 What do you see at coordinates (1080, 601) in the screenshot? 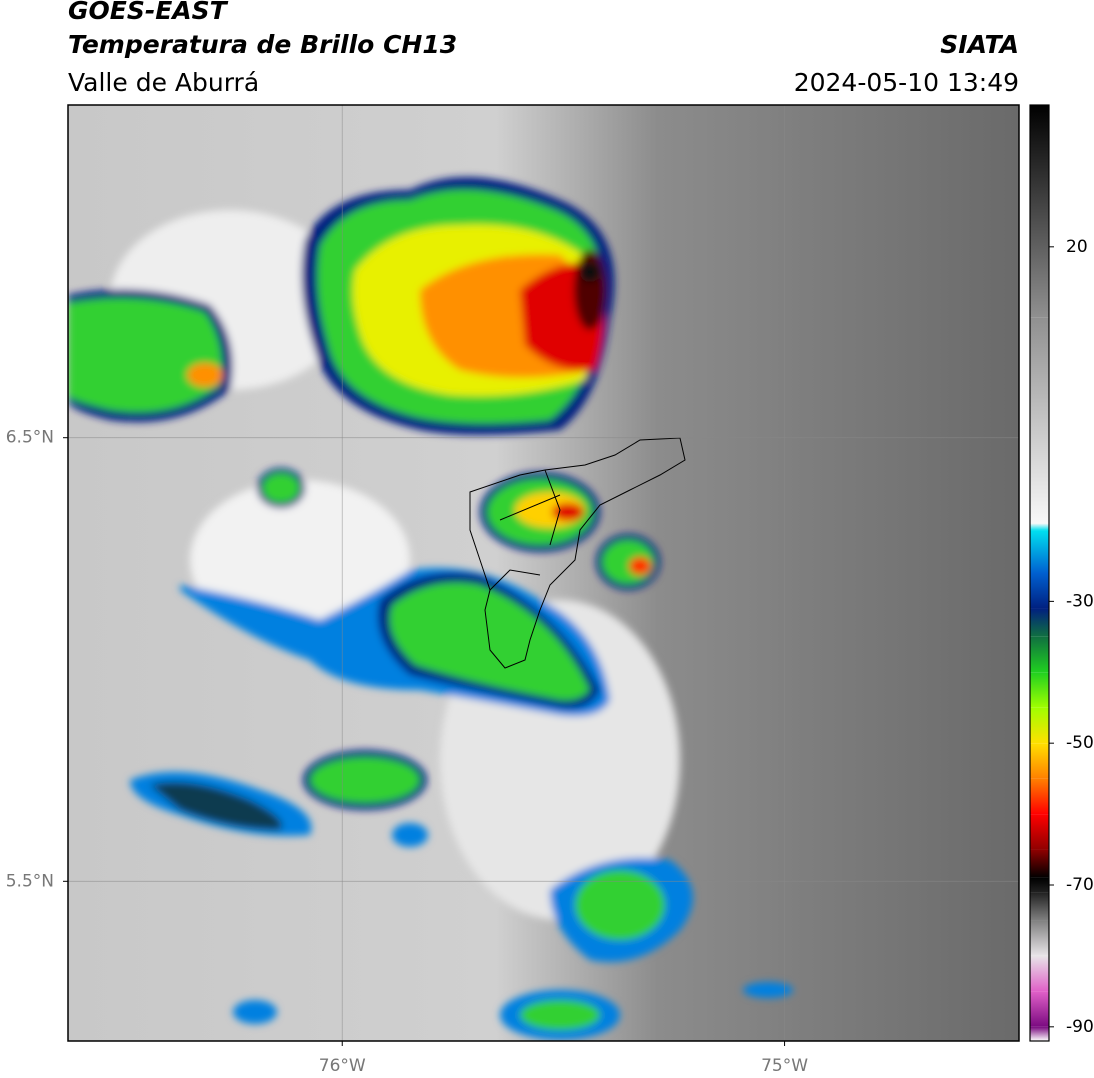
I see `colorbar-tick-label: -30` at bounding box center [1080, 601].